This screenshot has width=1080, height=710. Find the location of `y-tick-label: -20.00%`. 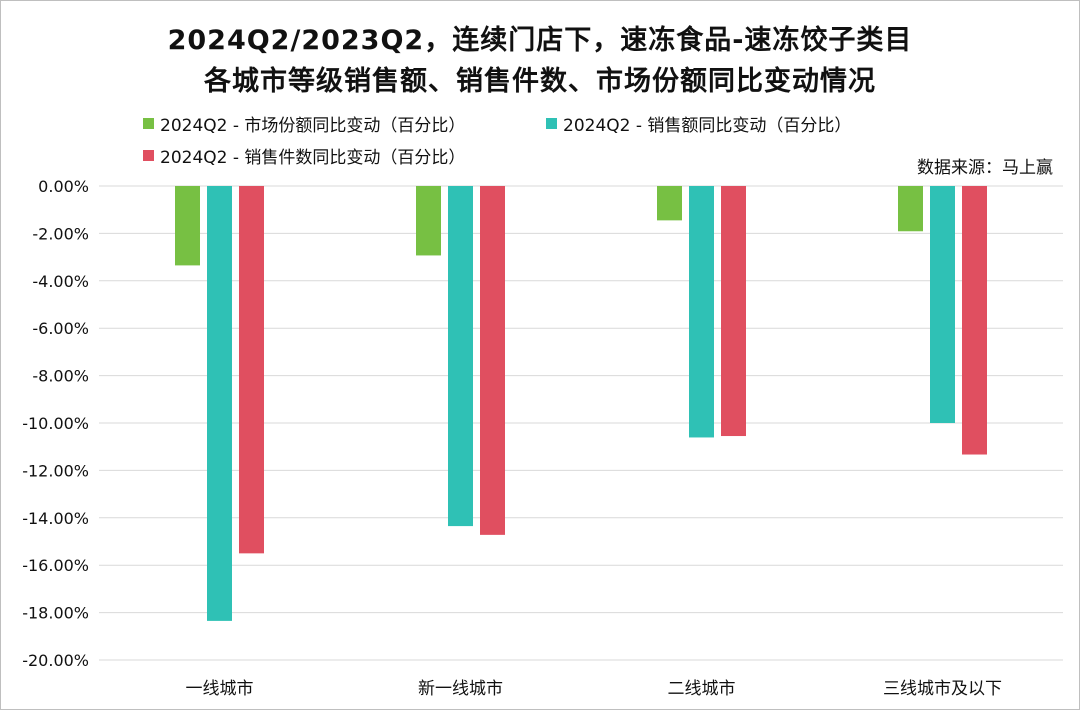

y-tick-label: -20.00% is located at coordinates (55, 660).